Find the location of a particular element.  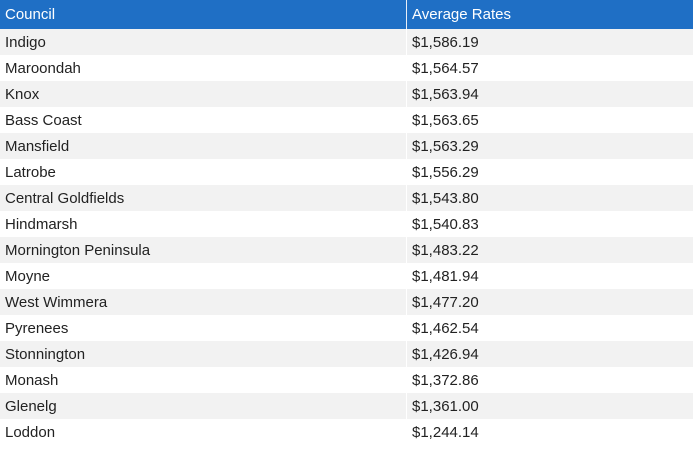

table-row: Latrobe $1,556.29 is located at coordinates (346, 172).